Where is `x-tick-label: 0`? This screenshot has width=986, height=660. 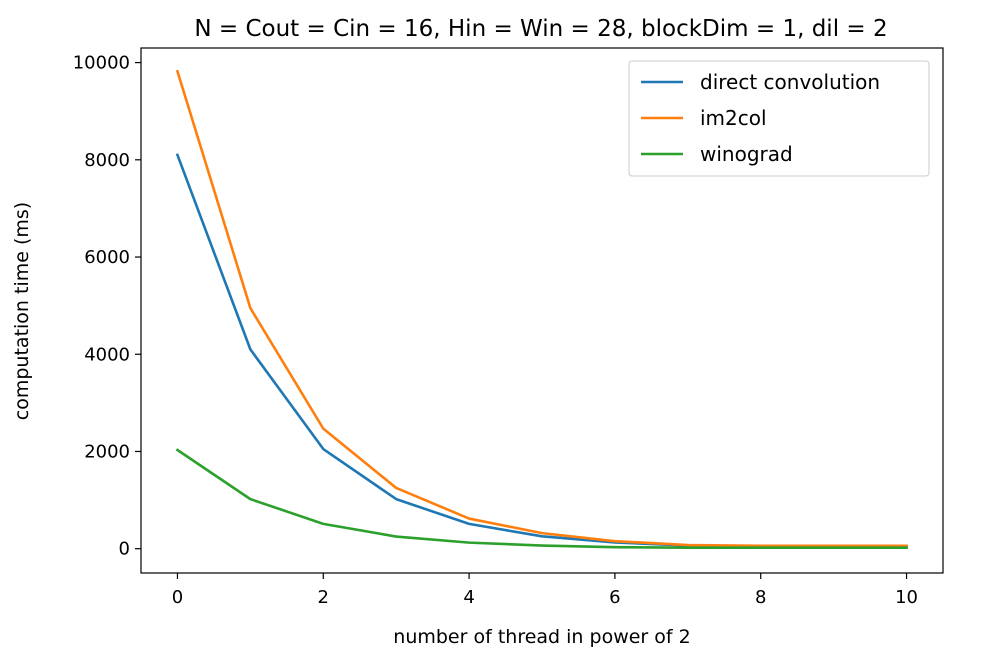 x-tick-label: 0 is located at coordinates (177, 597).